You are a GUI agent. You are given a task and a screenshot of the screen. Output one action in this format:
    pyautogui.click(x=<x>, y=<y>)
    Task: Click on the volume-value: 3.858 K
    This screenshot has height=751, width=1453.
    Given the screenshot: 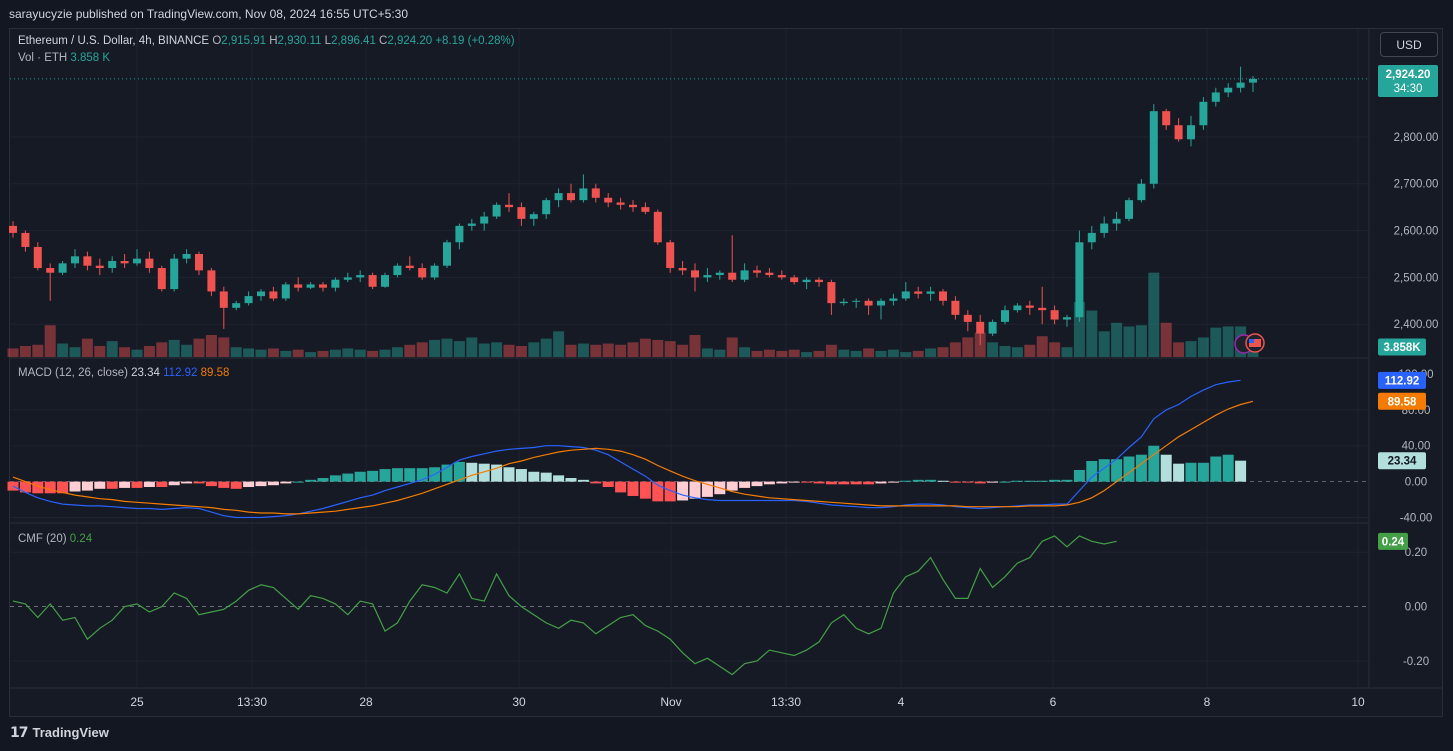 What is the action you would take?
    pyautogui.click(x=90, y=58)
    